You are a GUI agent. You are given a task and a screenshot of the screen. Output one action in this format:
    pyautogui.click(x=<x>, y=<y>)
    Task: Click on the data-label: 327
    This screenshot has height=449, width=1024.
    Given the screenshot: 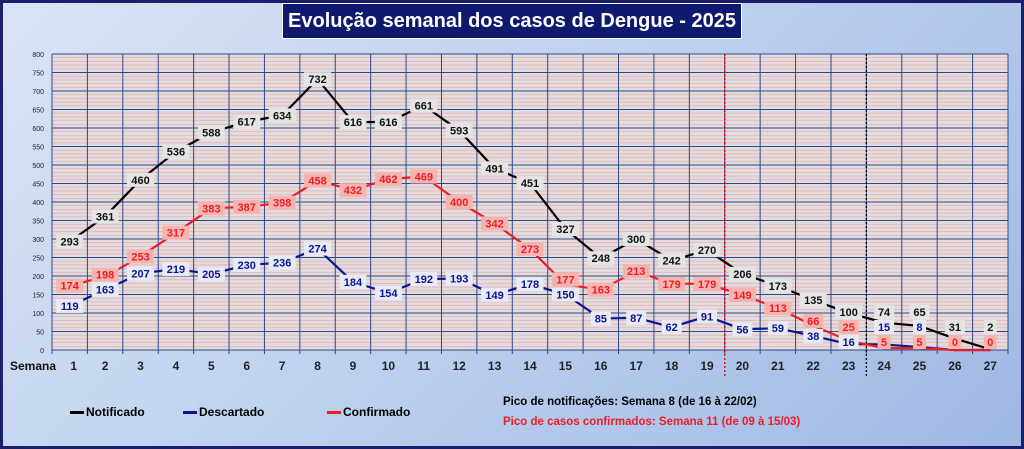 What is the action you would take?
    pyautogui.click(x=565, y=230)
    